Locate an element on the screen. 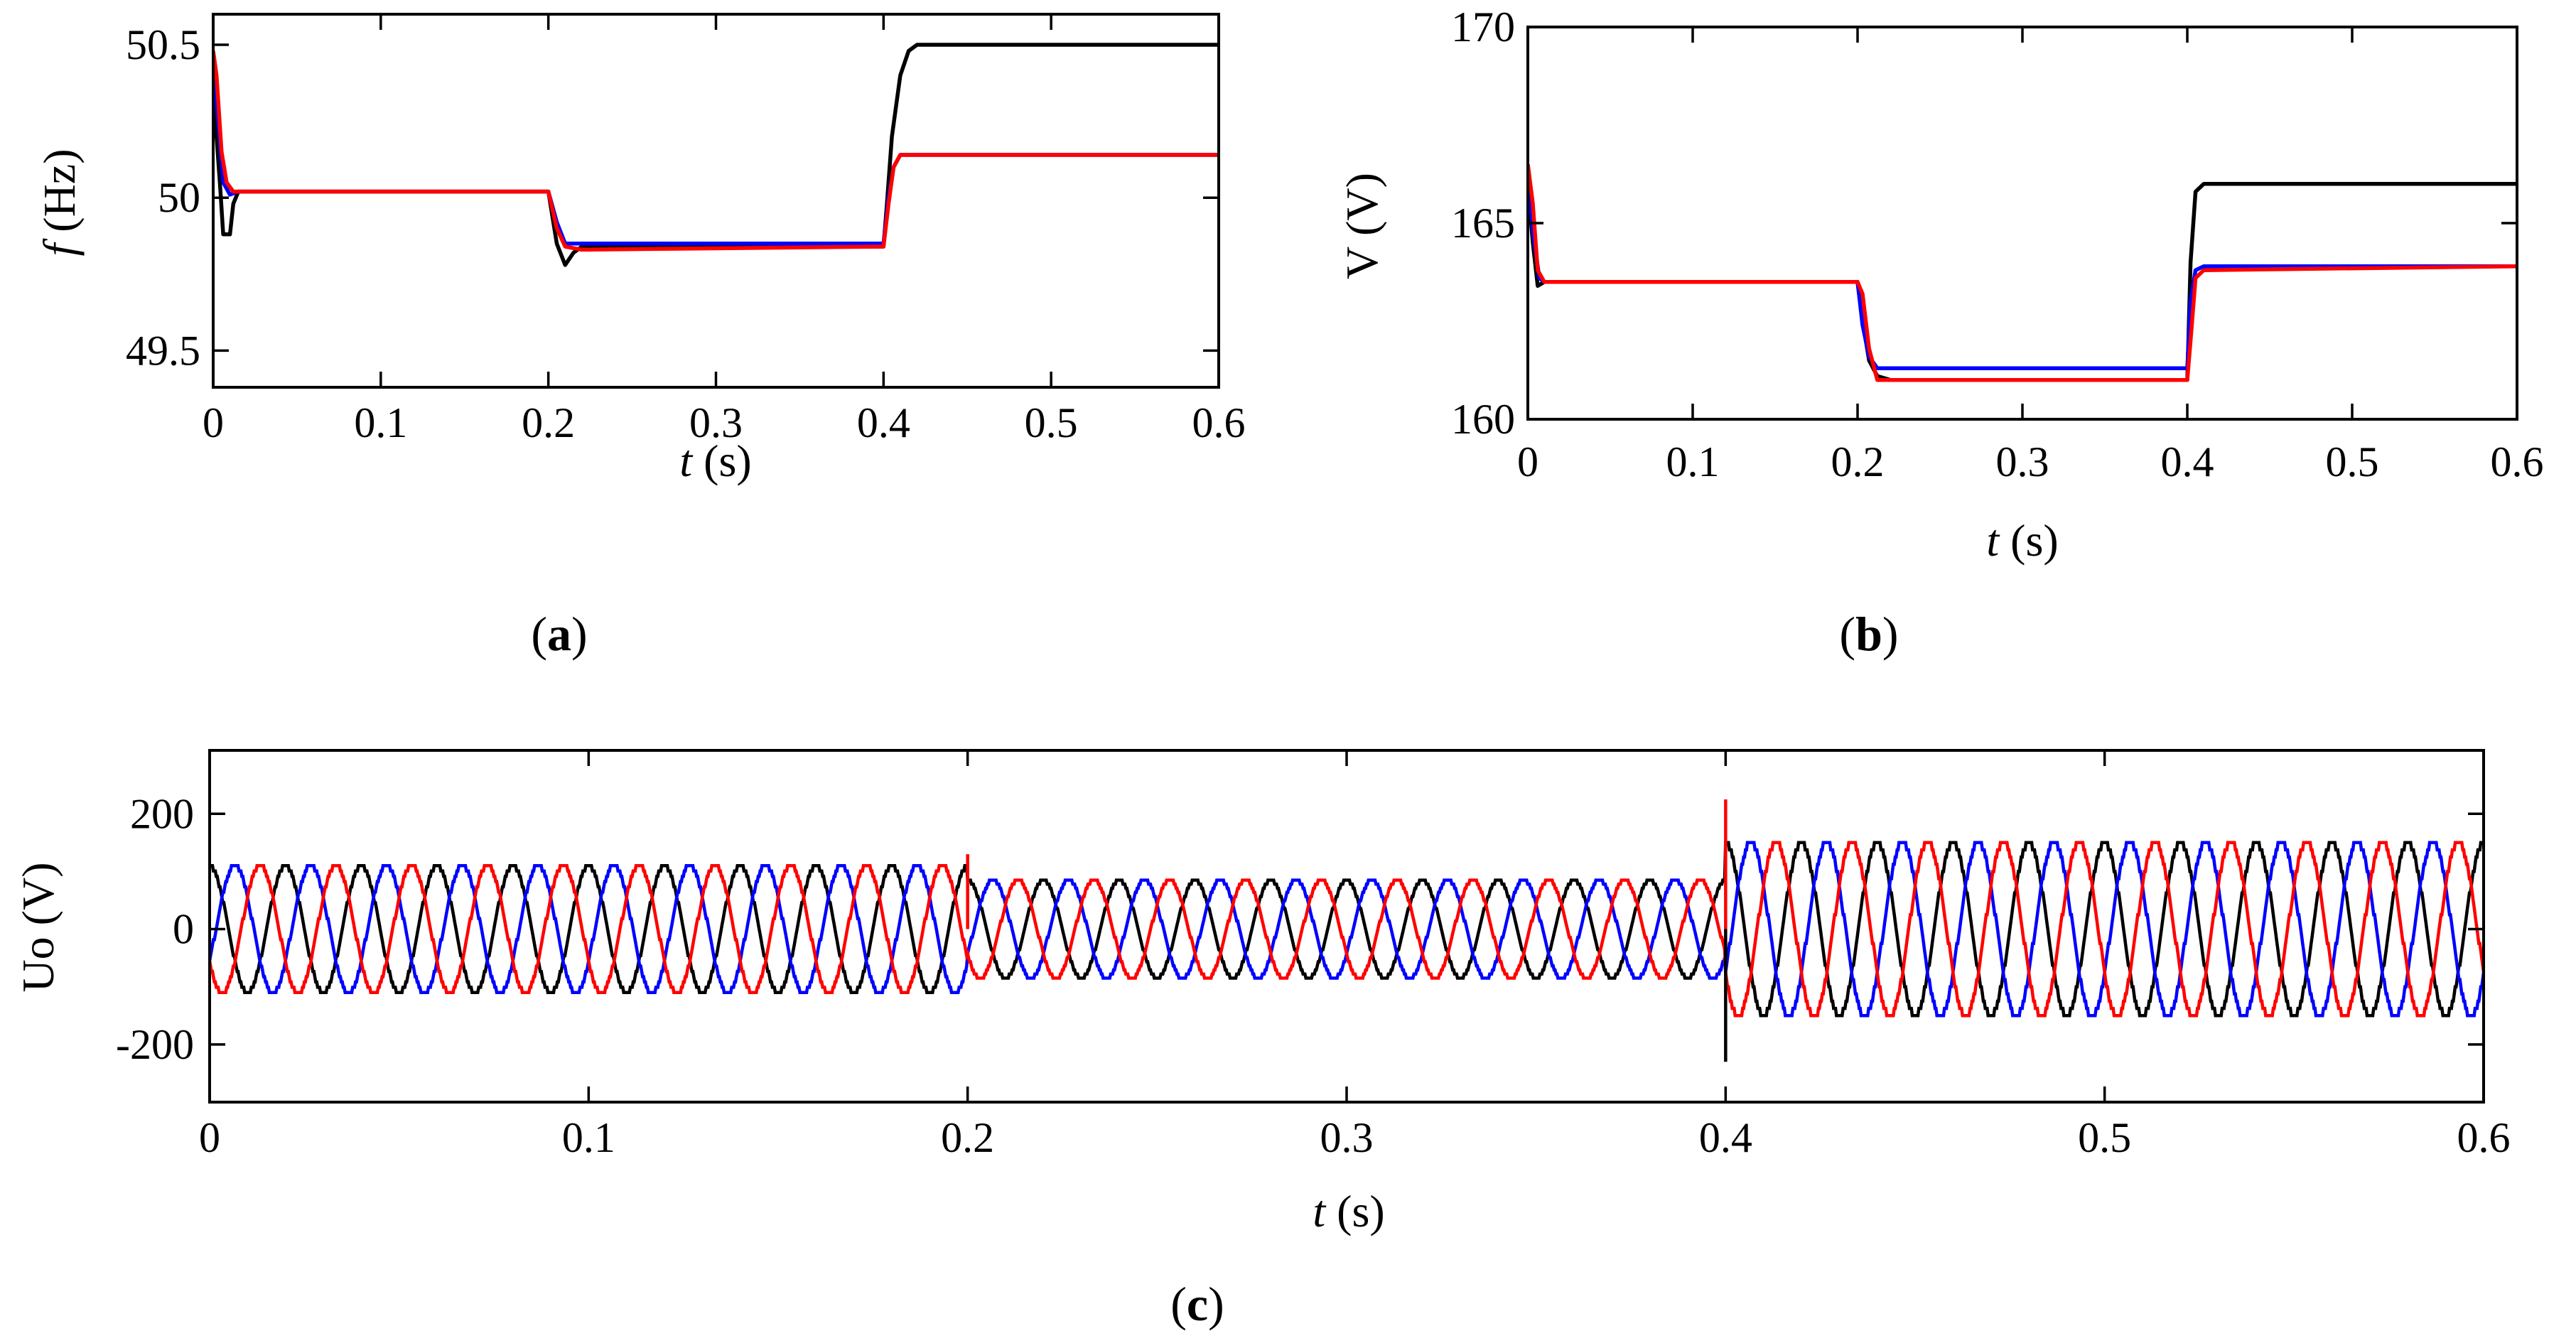  panel-b-series is located at coordinates (2023, 272).